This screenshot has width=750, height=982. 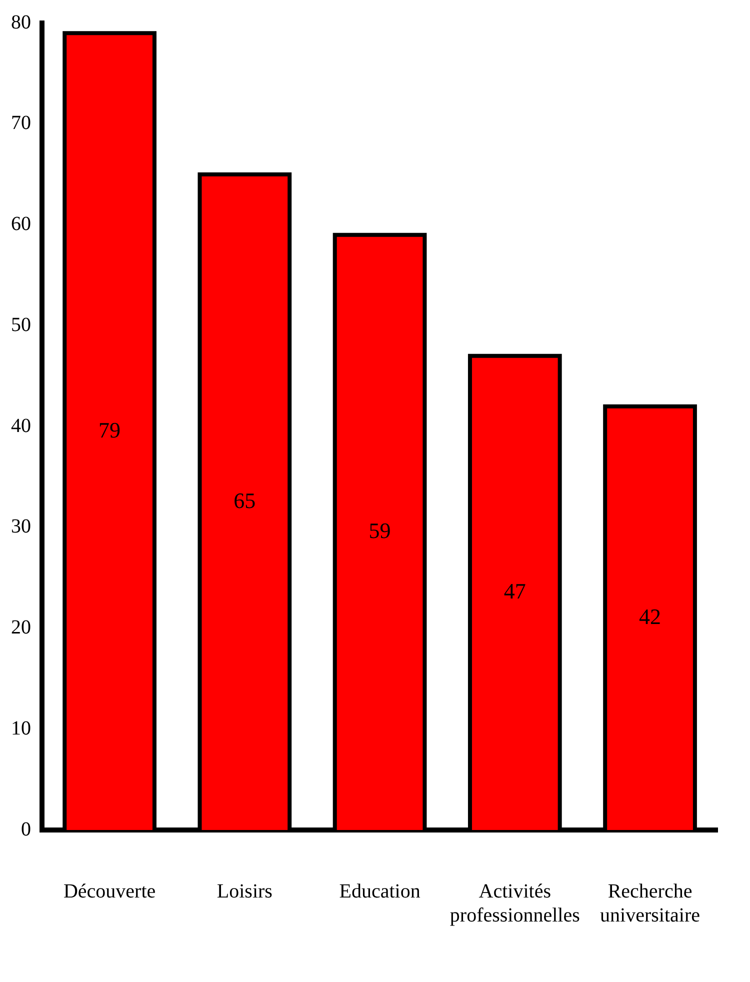 I want to click on y-tick-label: 30, so click(x=21, y=527).